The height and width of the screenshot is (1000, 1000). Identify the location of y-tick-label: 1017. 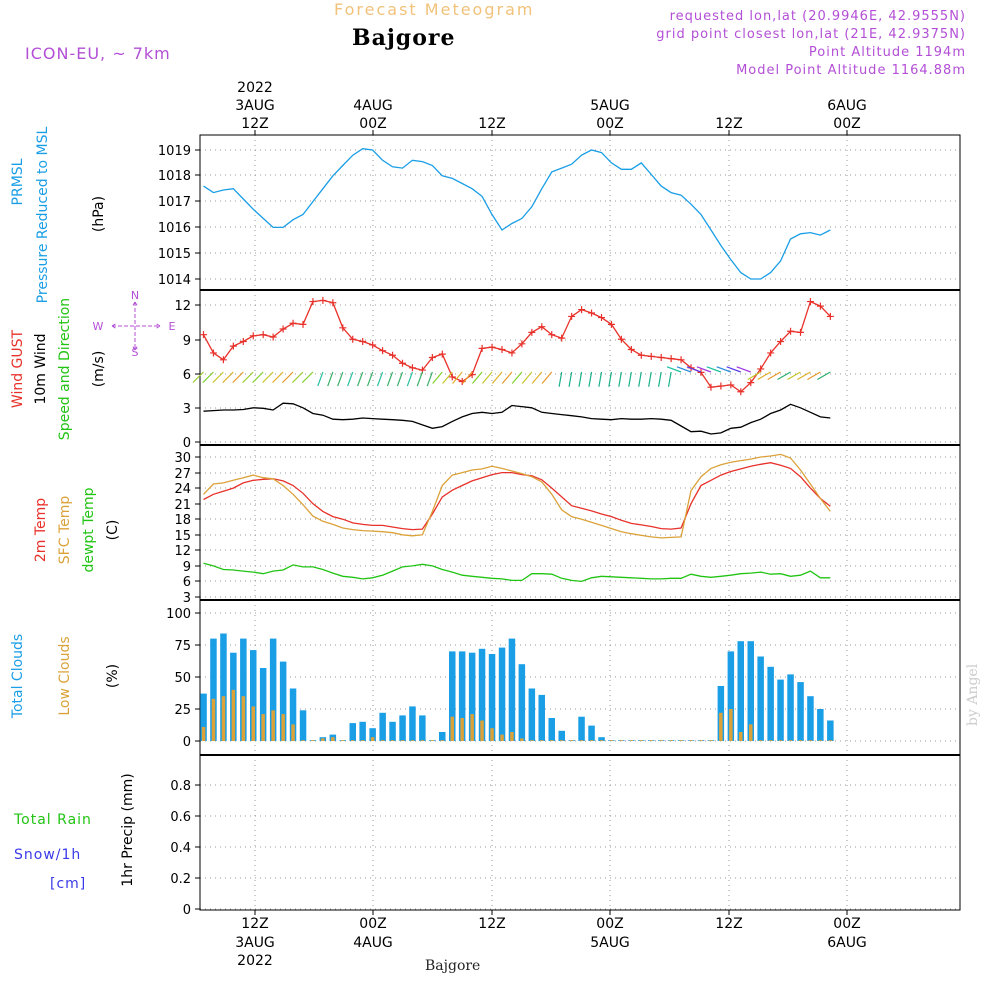
(174, 202).